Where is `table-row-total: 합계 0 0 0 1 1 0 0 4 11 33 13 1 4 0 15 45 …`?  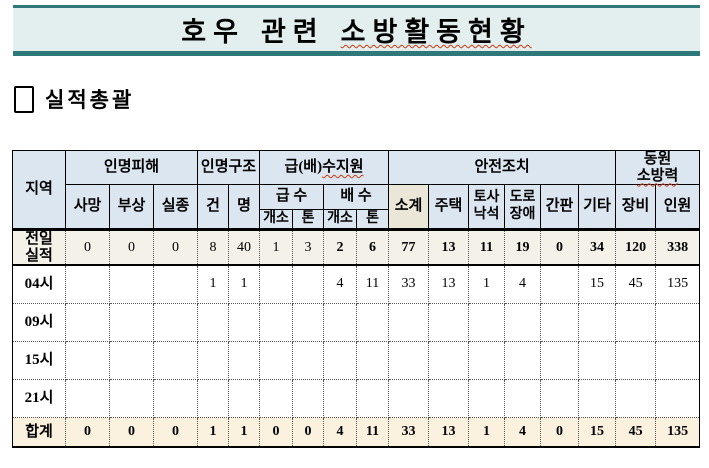
table-row-total: 합계 0 0 0 1 1 0 0 4 11 33 13 1 4 0 15 45 … is located at coordinates (356, 432).